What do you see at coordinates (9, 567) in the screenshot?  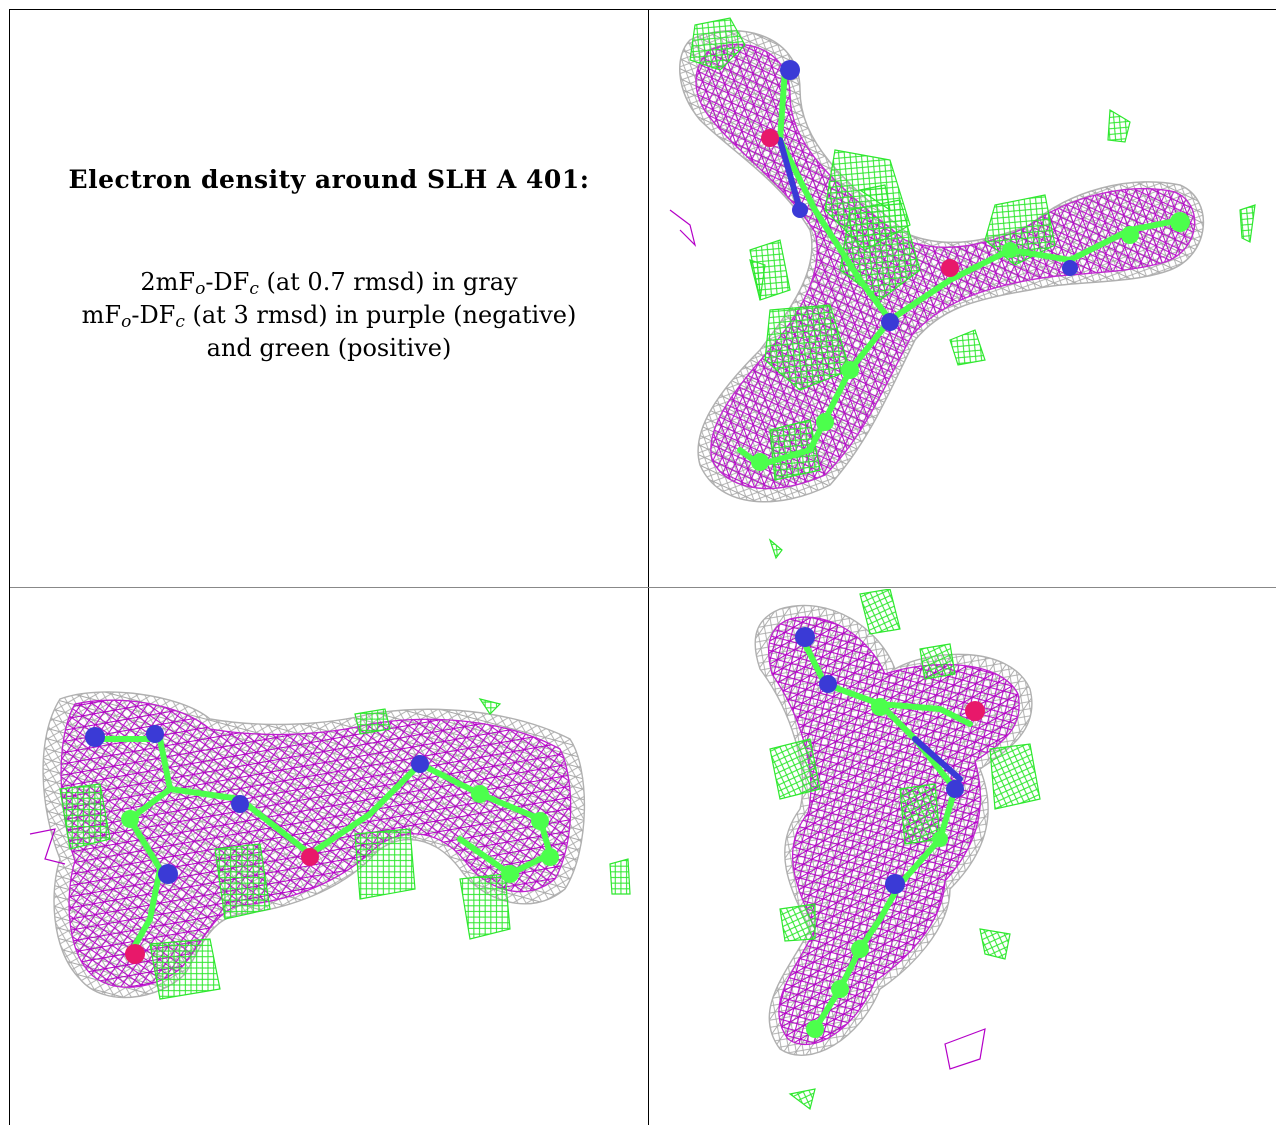 I see `border-left` at bounding box center [9, 567].